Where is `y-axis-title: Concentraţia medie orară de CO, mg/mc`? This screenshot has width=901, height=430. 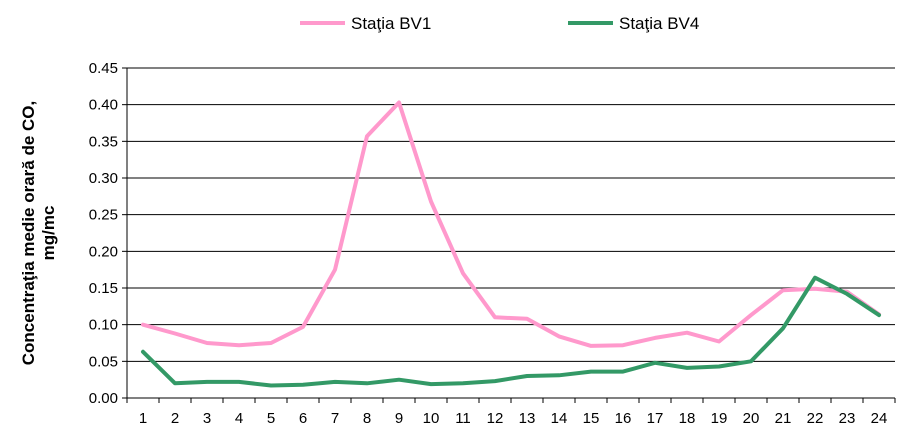 y-axis-title: Concentraţia medie orară de CO, mg/mc is located at coordinates (38, 233).